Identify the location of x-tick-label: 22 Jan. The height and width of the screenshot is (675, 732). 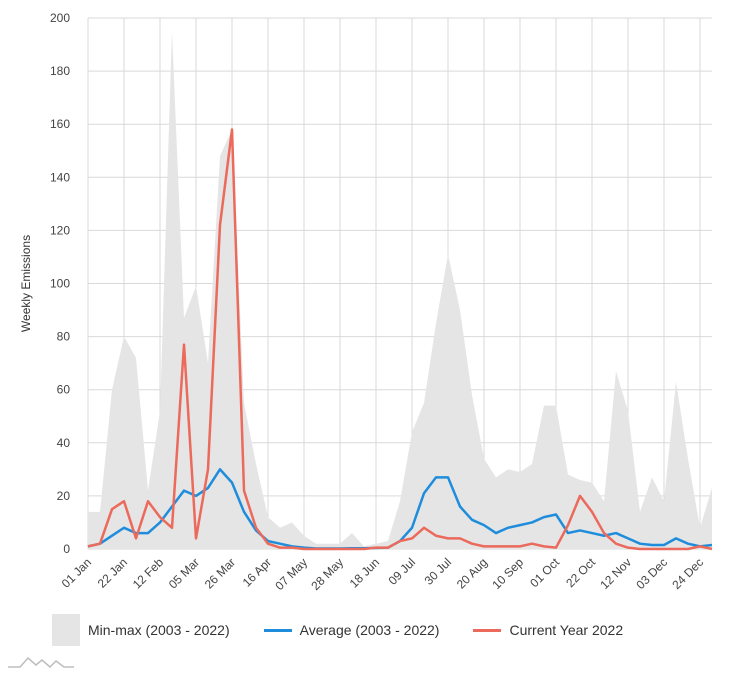
(112, 572).